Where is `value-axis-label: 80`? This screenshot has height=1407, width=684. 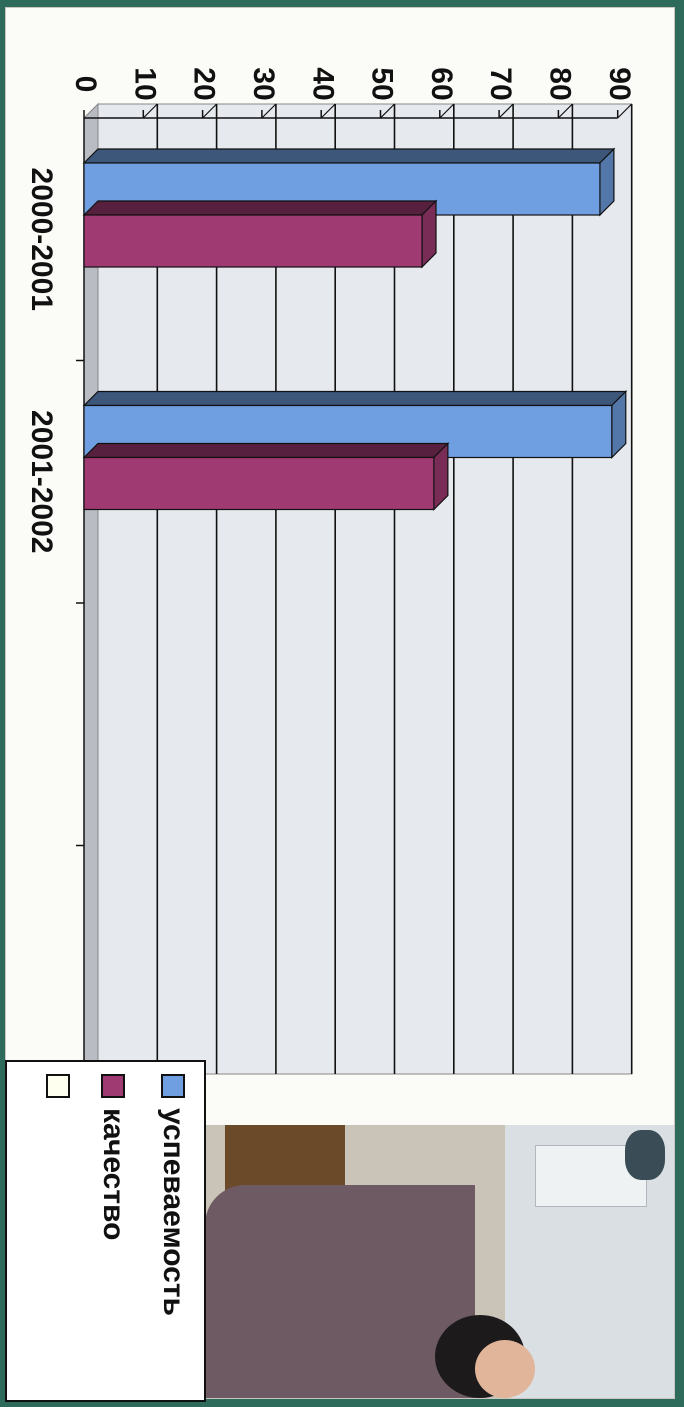 value-axis-label: 80 is located at coordinates (559, 83).